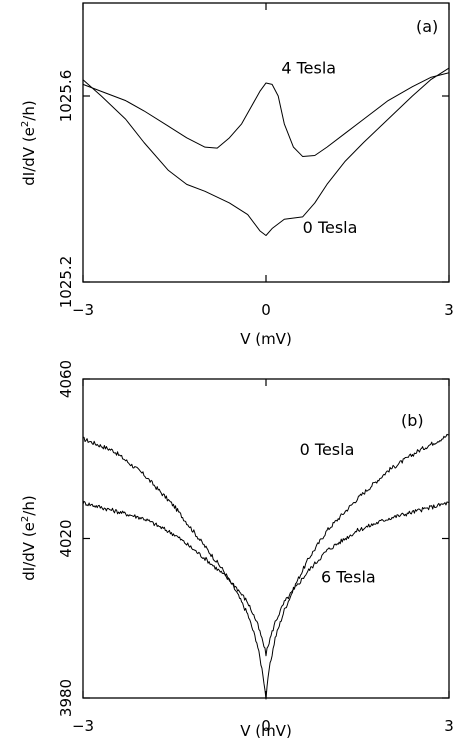 The image size is (458, 744). I want to click on panel-b-label: (b), so click(412, 420).